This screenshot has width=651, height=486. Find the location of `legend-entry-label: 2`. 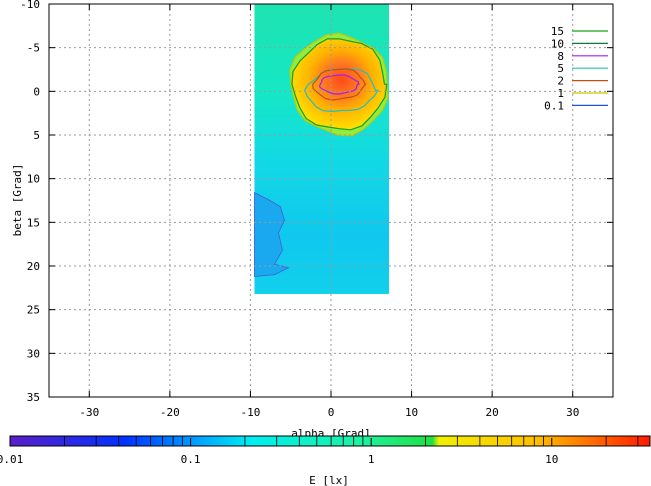

legend-entry-label: 2 is located at coordinates (560, 81).